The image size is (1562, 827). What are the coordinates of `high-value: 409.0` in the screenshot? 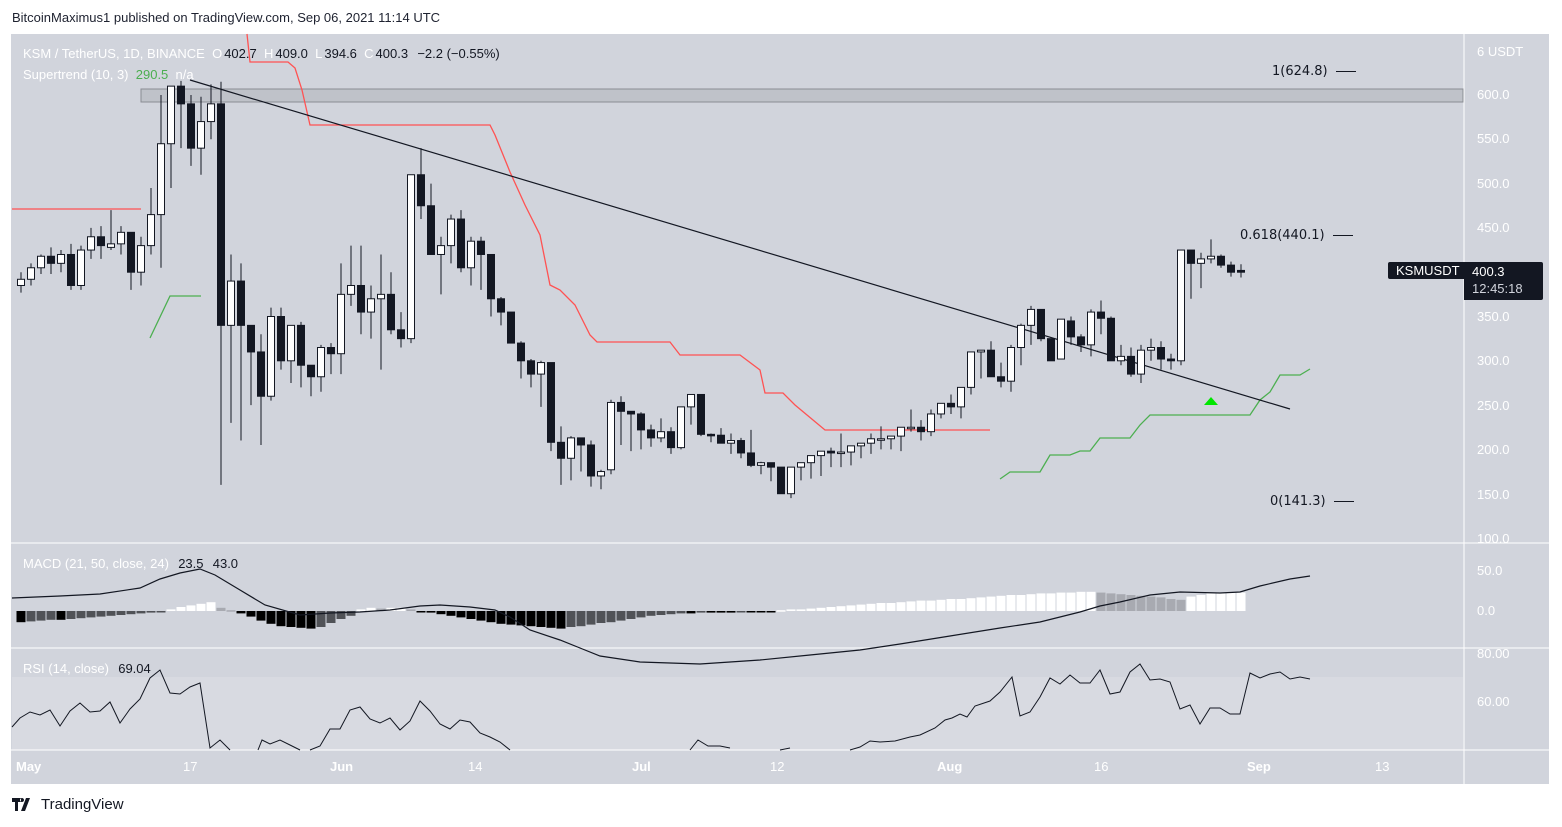 It's located at (291, 53).